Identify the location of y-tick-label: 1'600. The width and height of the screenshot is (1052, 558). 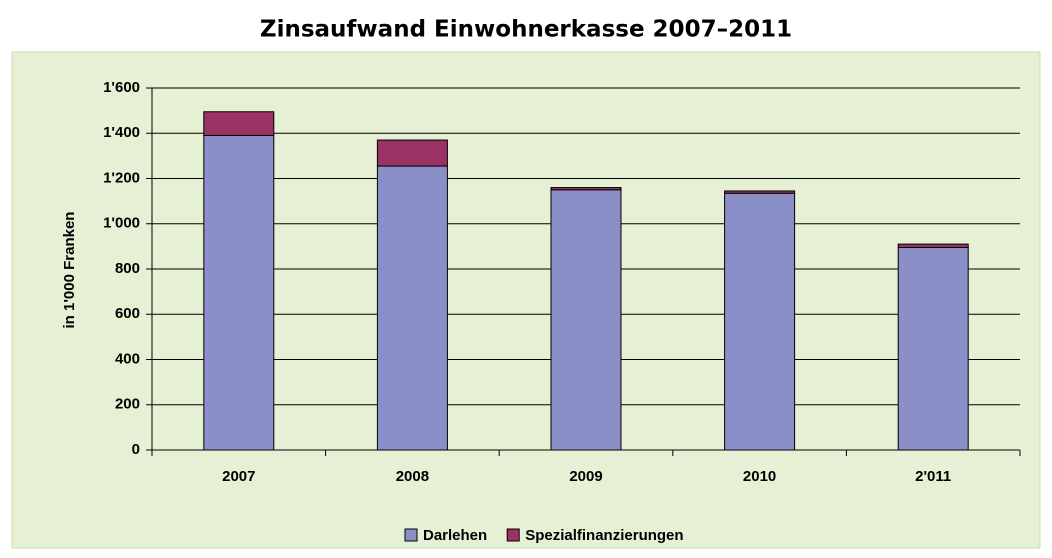
(121, 87).